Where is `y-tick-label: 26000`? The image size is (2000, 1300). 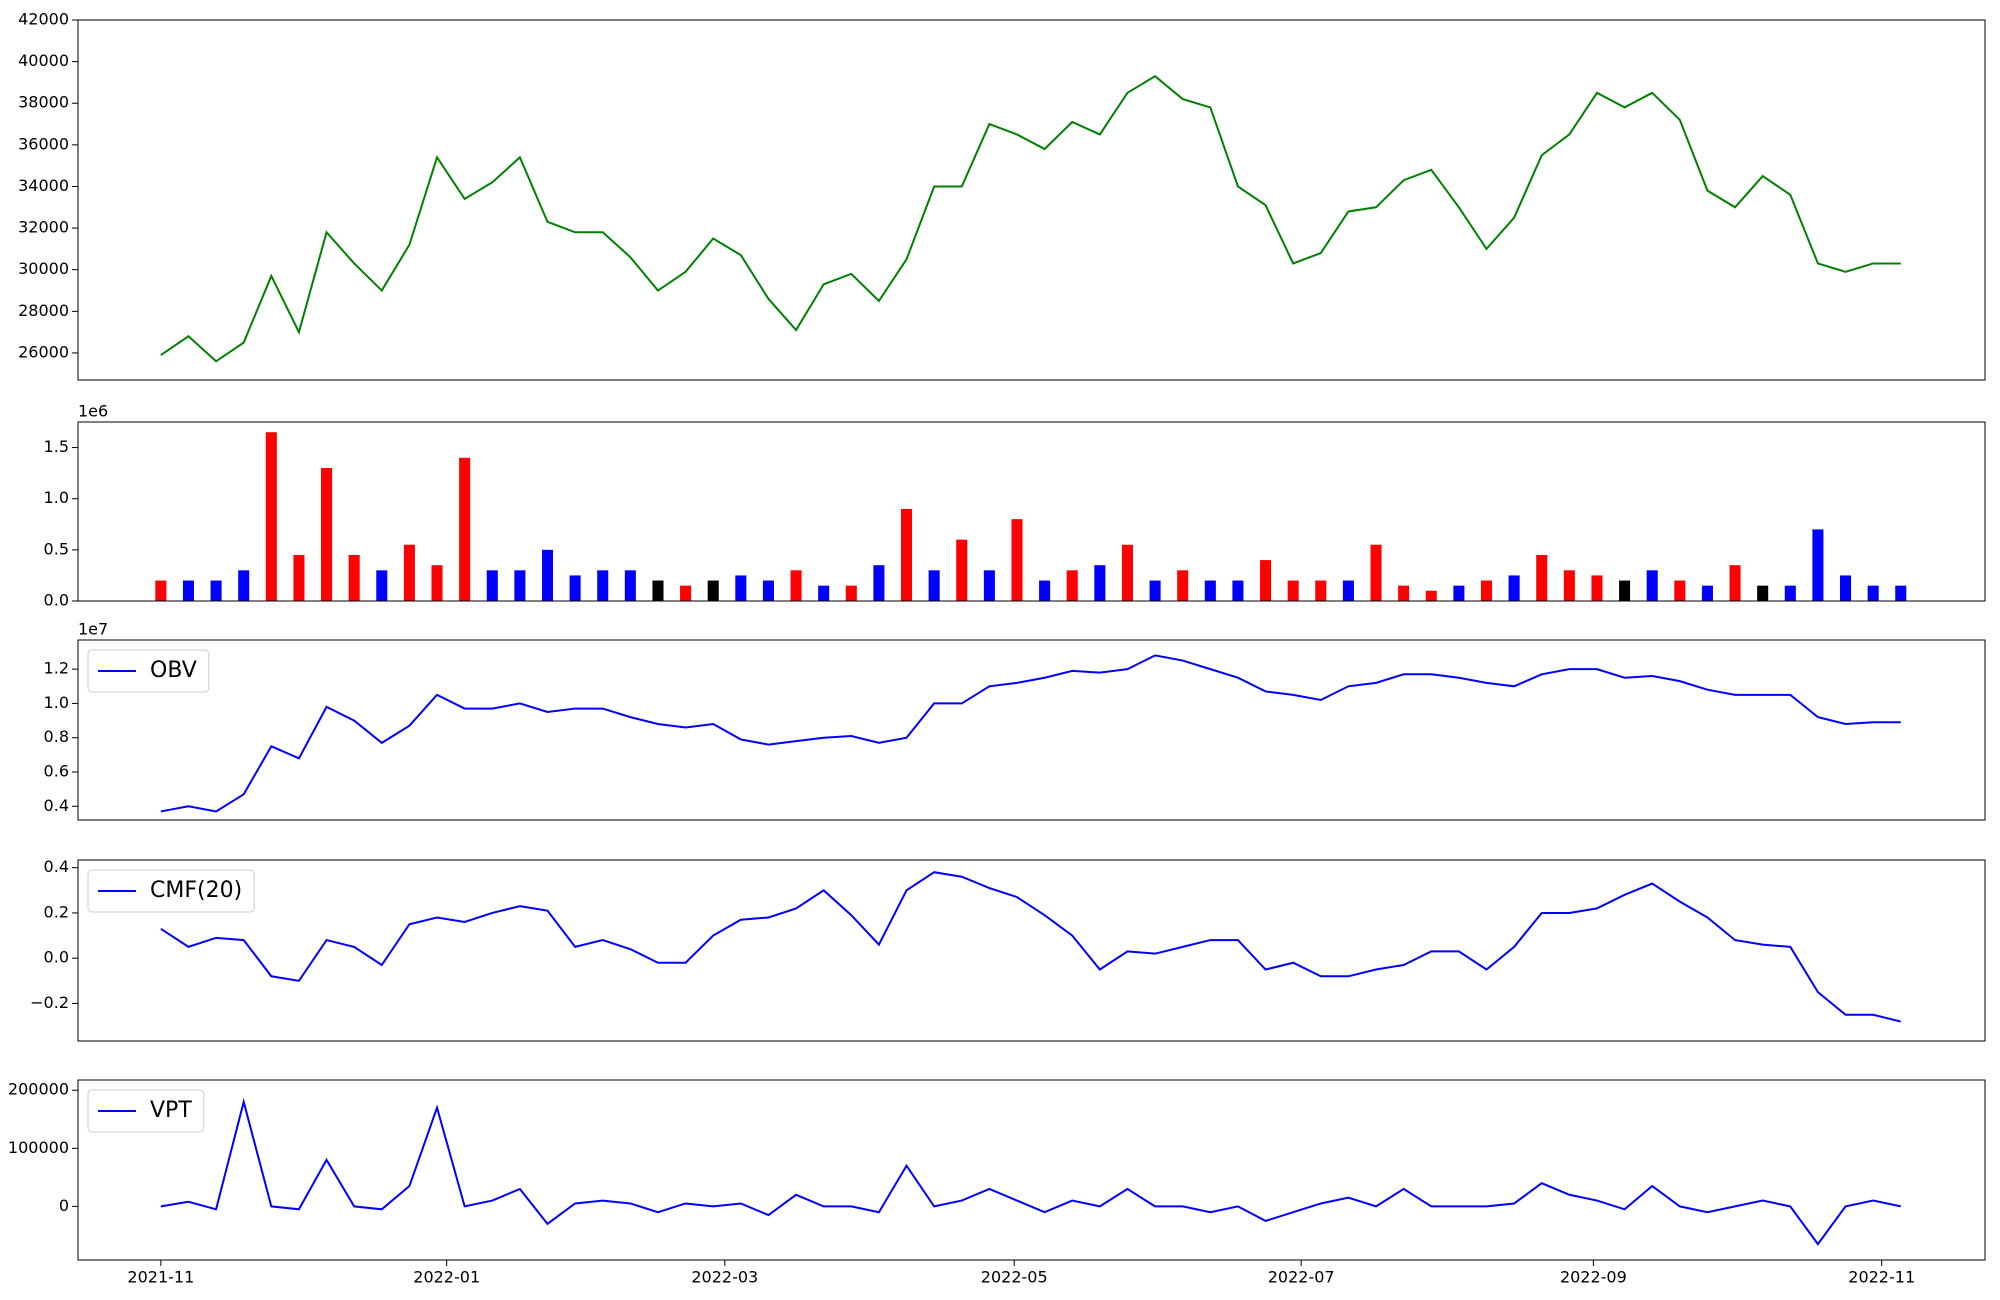 y-tick-label: 26000 is located at coordinates (43, 351).